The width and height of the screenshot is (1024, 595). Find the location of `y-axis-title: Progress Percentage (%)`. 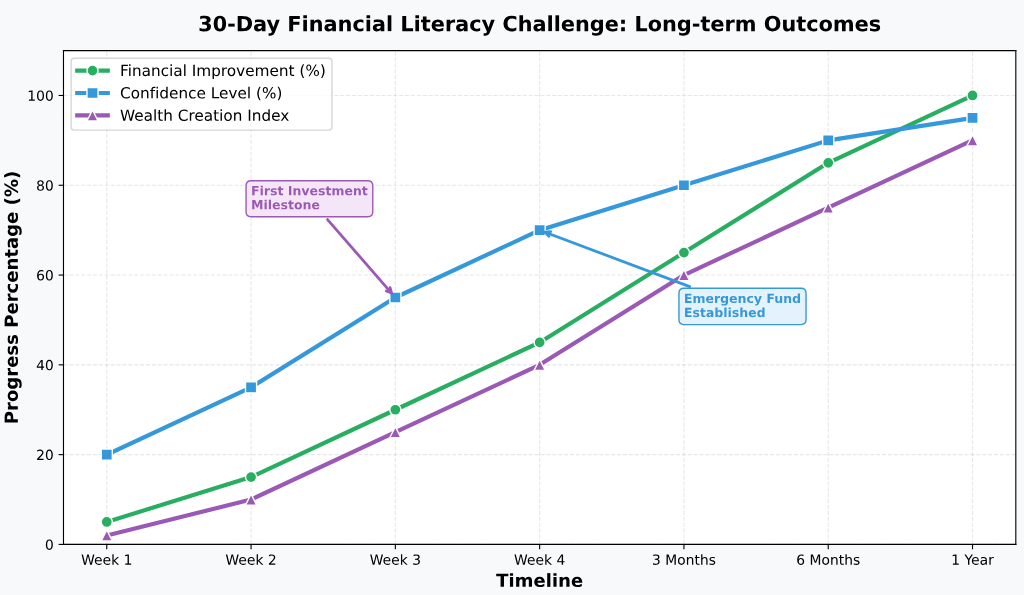

y-axis-title: Progress Percentage (%) is located at coordinates (13, 297).